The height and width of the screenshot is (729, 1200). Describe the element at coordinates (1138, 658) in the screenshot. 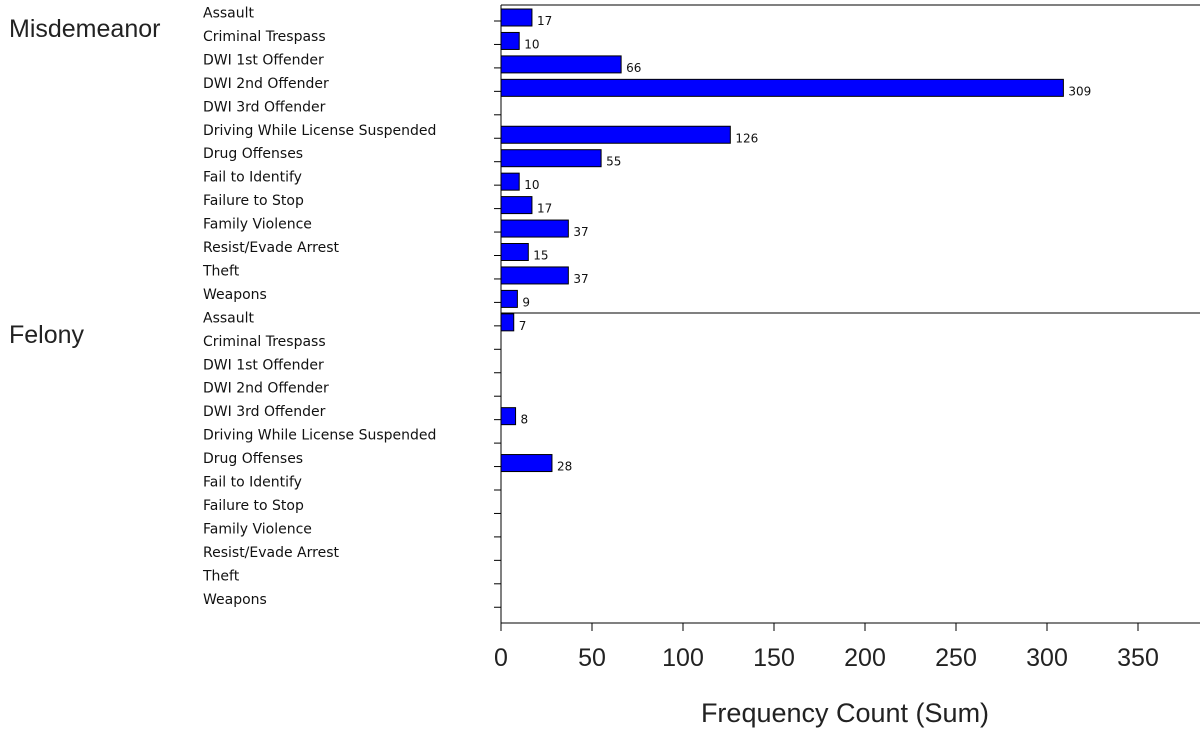

I see `x-tick-label: 350` at that location.